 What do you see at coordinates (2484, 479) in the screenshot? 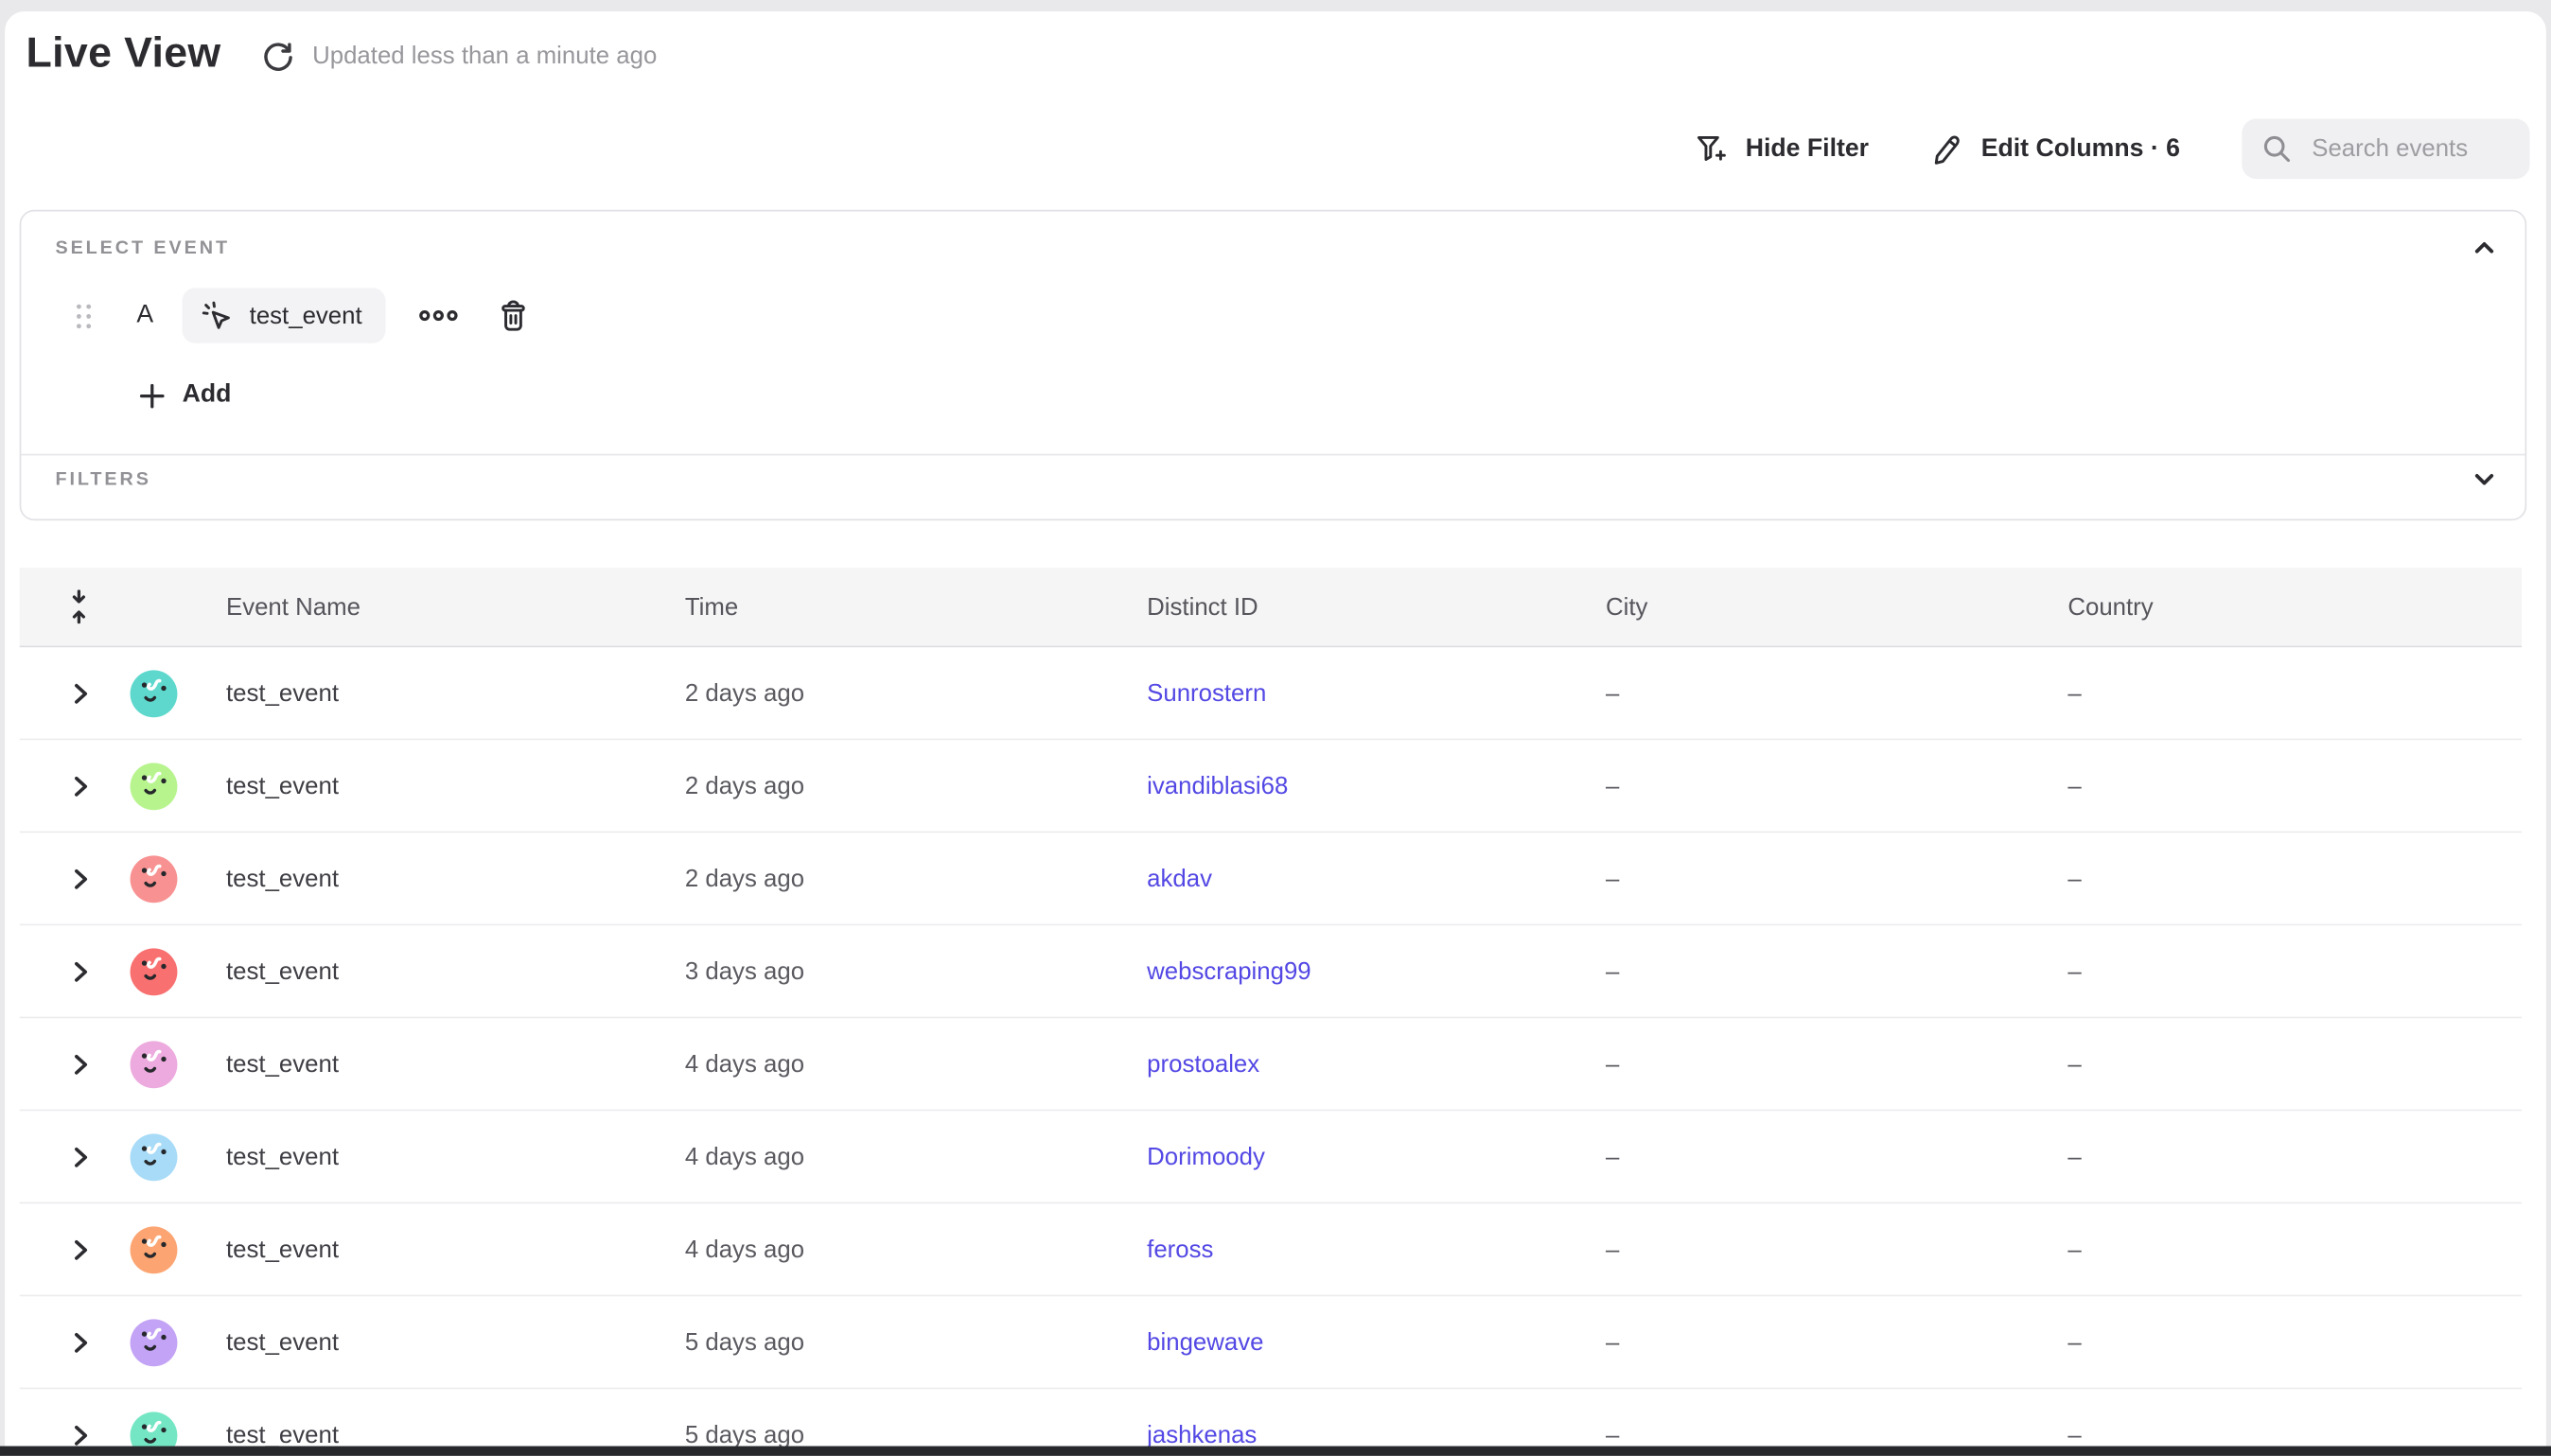
I see `expand-filters-button` at bounding box center [2484, 479].